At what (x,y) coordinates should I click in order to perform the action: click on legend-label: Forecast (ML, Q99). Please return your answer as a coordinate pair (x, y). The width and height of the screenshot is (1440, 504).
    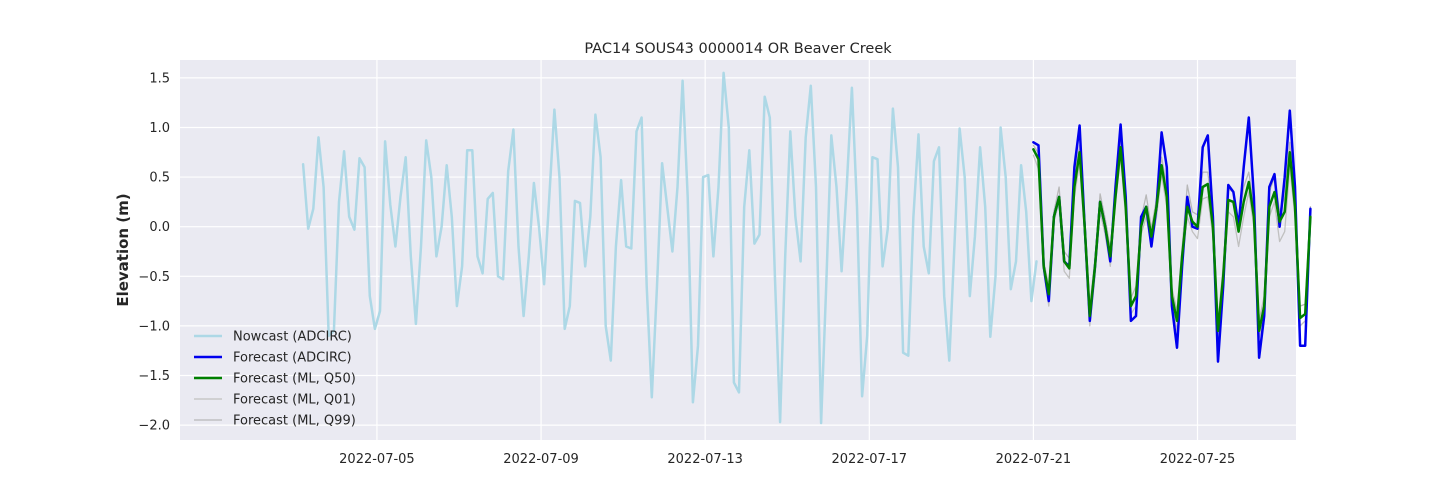
    Looking at the image, I should click on (294, 421).